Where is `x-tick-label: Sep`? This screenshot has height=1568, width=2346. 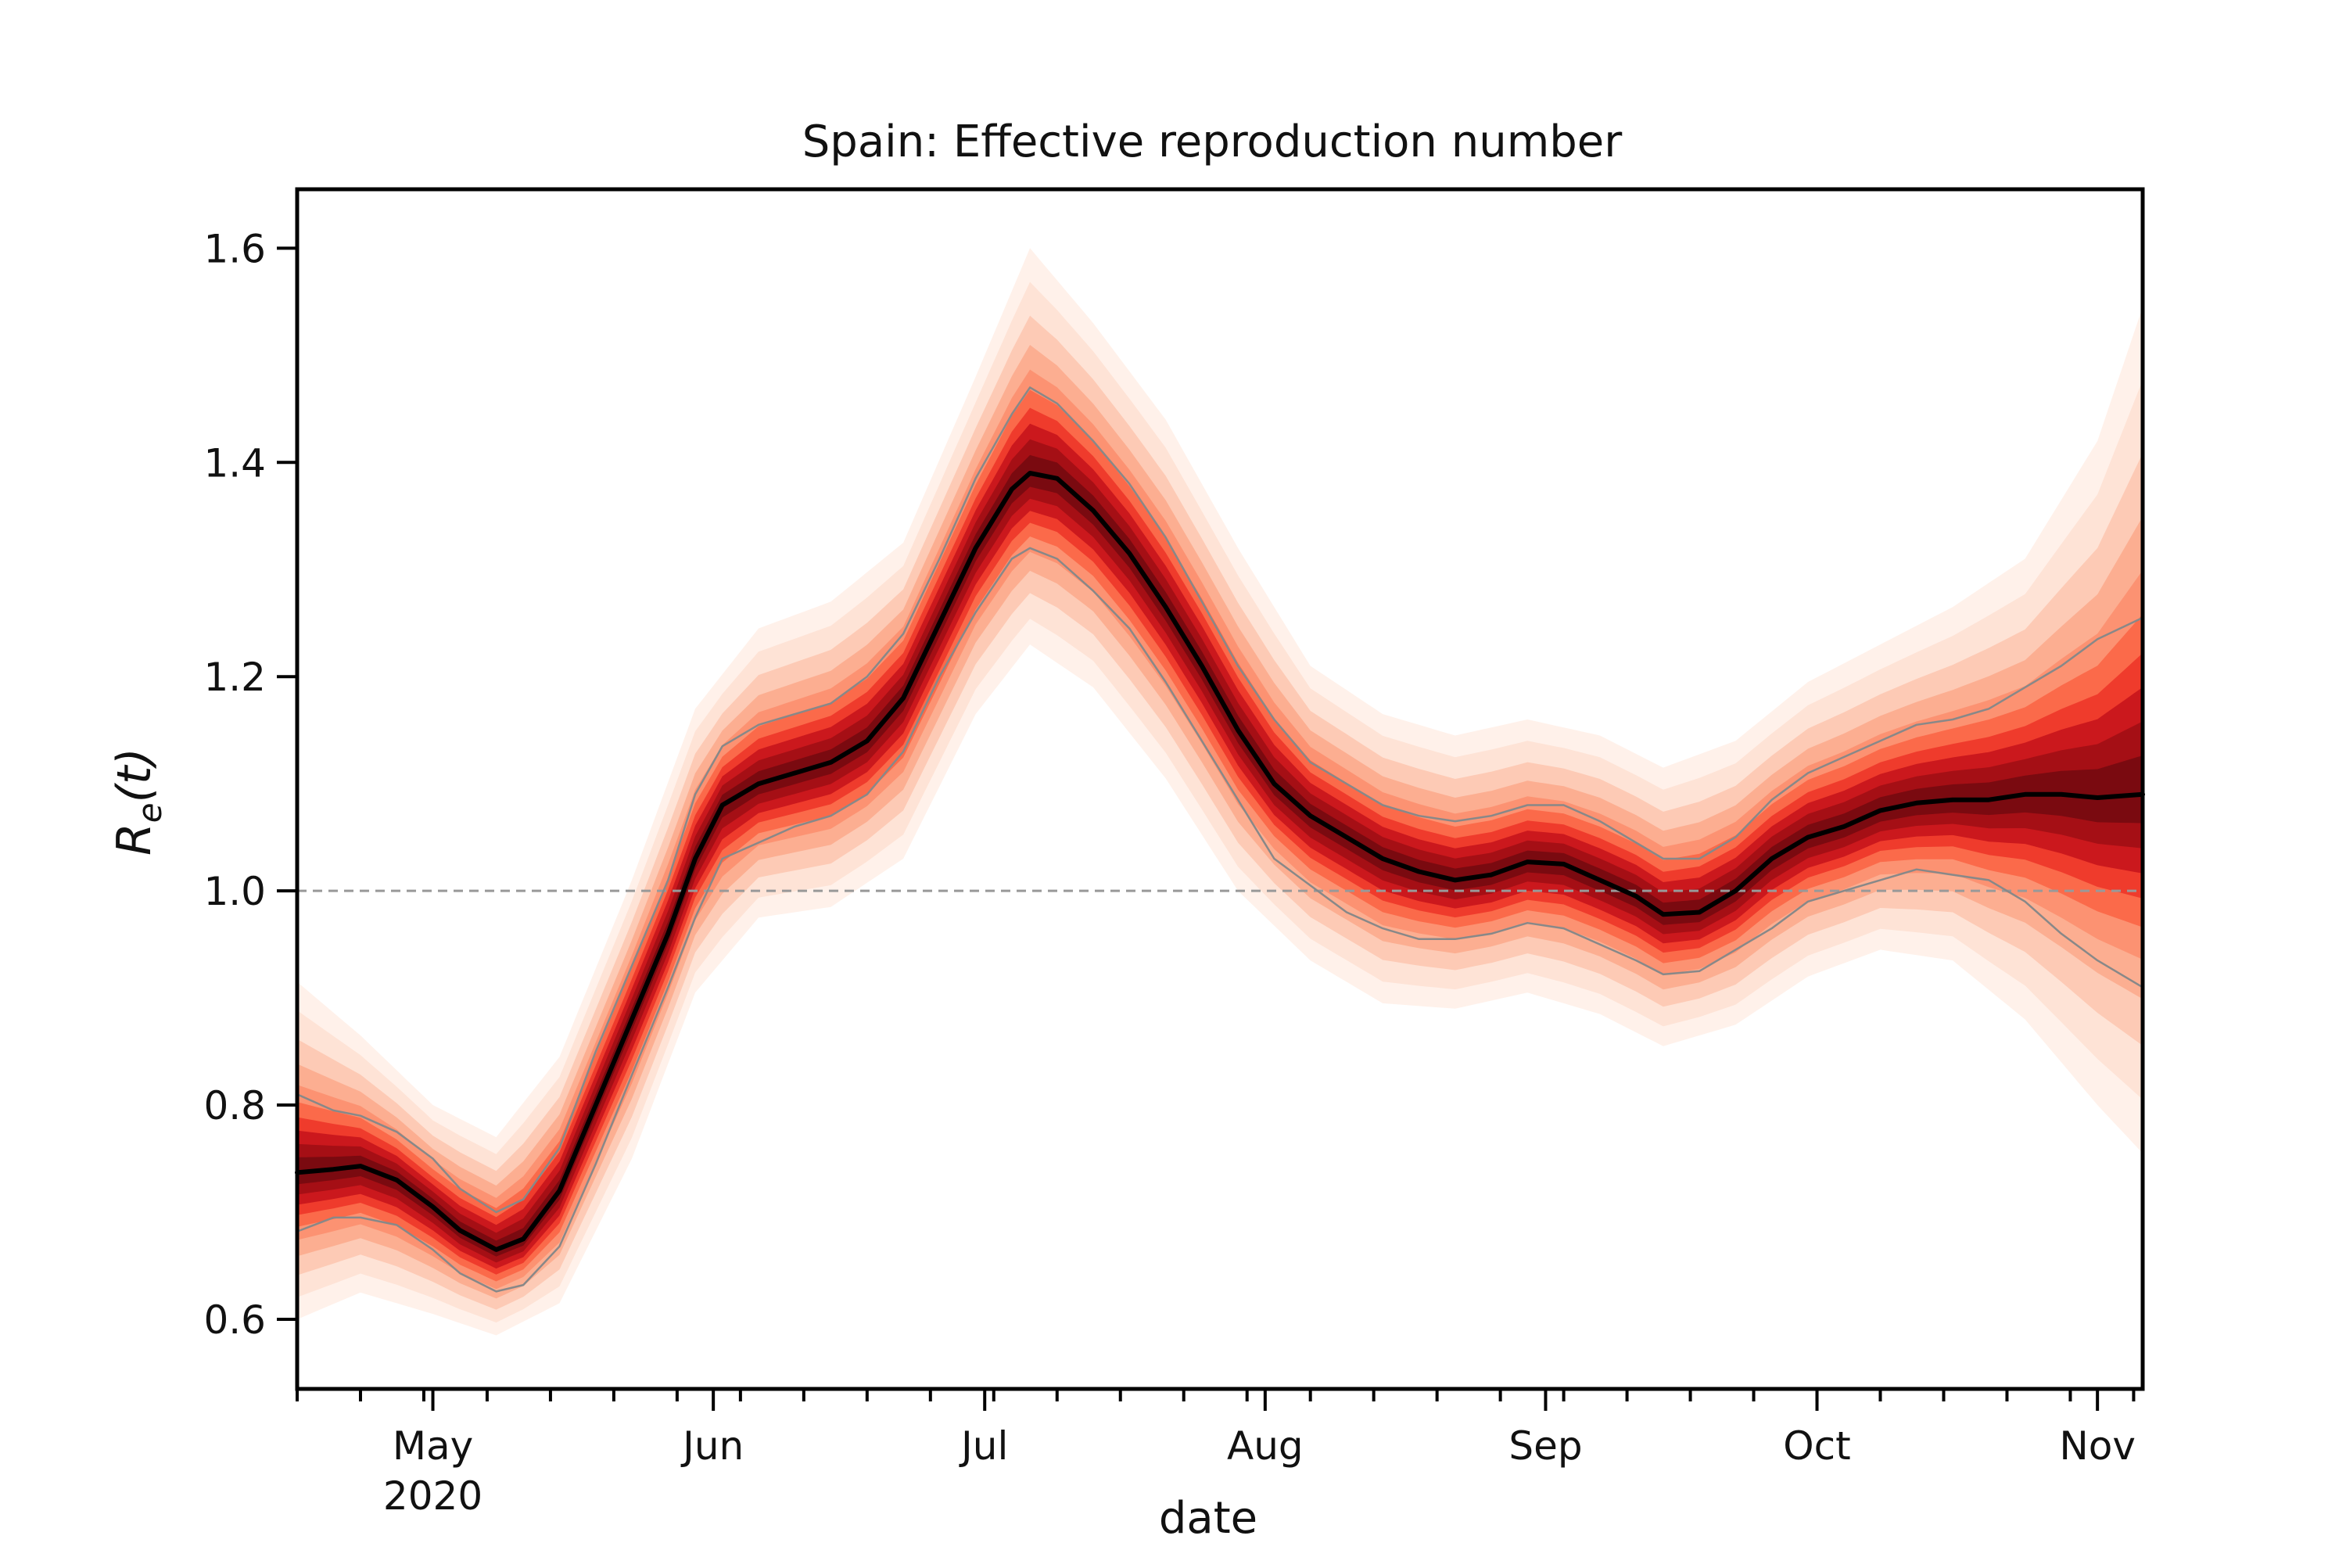
x-tick-label: Sep is located at coordinates (1545, 1446).